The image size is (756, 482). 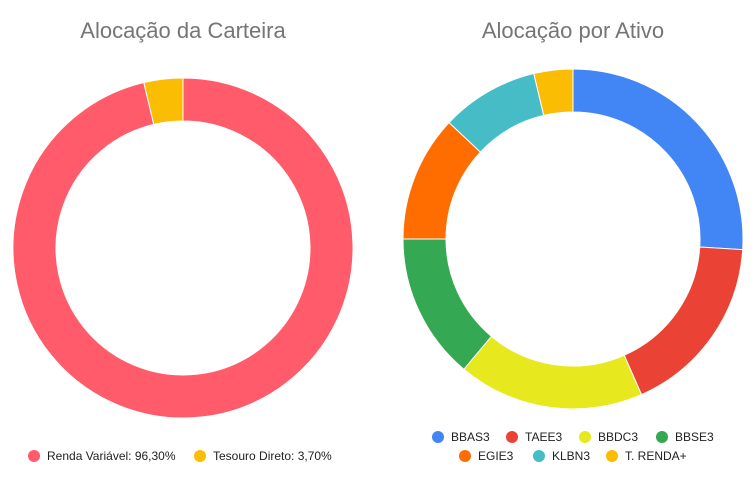 What do you see at coordinates (683, 321) in the screenshot?
I see `ativo-slice-taee3` at bounding box center [683, 321].